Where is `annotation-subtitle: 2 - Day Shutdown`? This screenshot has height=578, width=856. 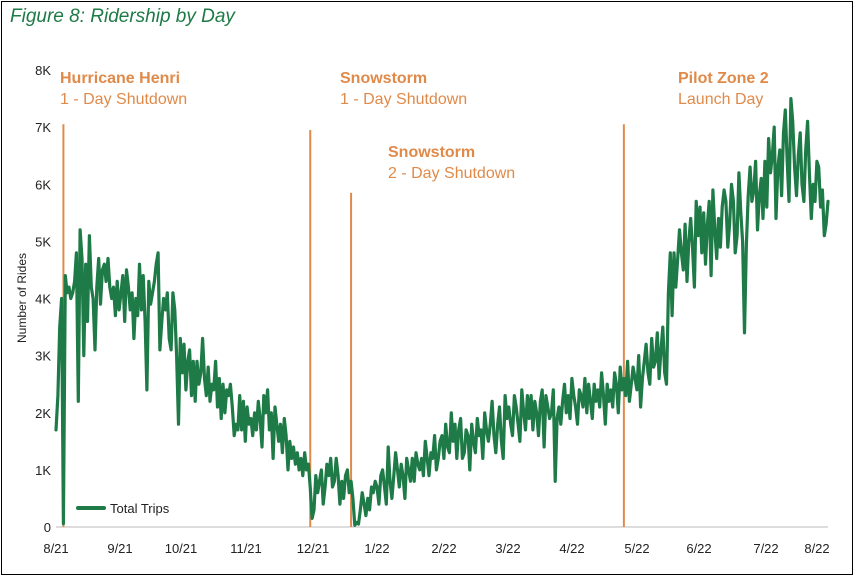 annotation-subtitle: 2 - Day Shutdown is located at coordinates (451, 173).